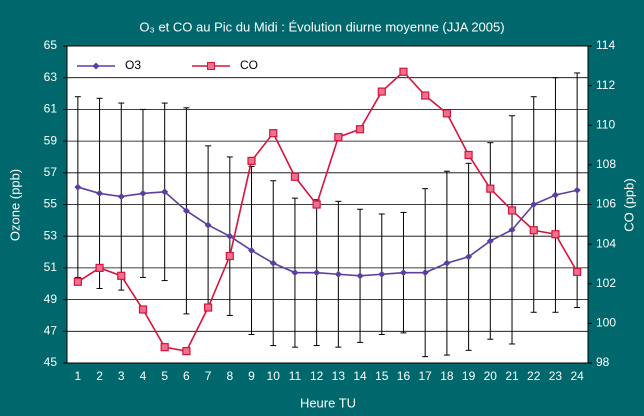  I want to click on x-tick-label: 6, so click(186, 376).